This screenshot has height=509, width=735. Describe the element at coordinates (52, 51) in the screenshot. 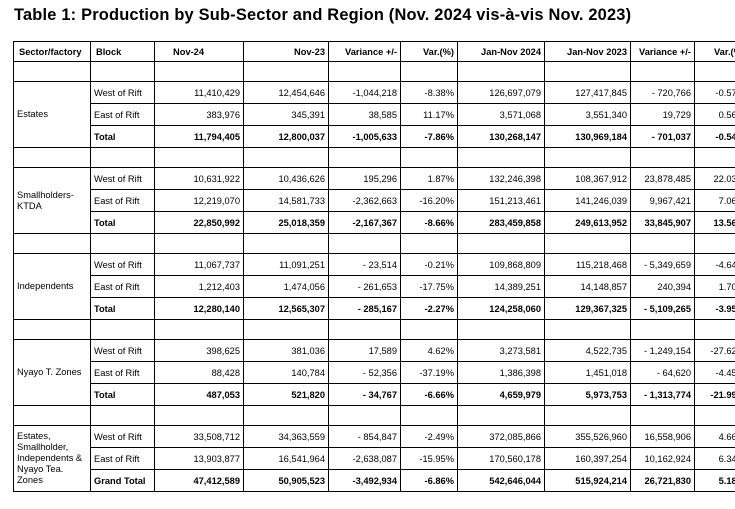

I see `col-header-sector: Sector/factory` at that location.